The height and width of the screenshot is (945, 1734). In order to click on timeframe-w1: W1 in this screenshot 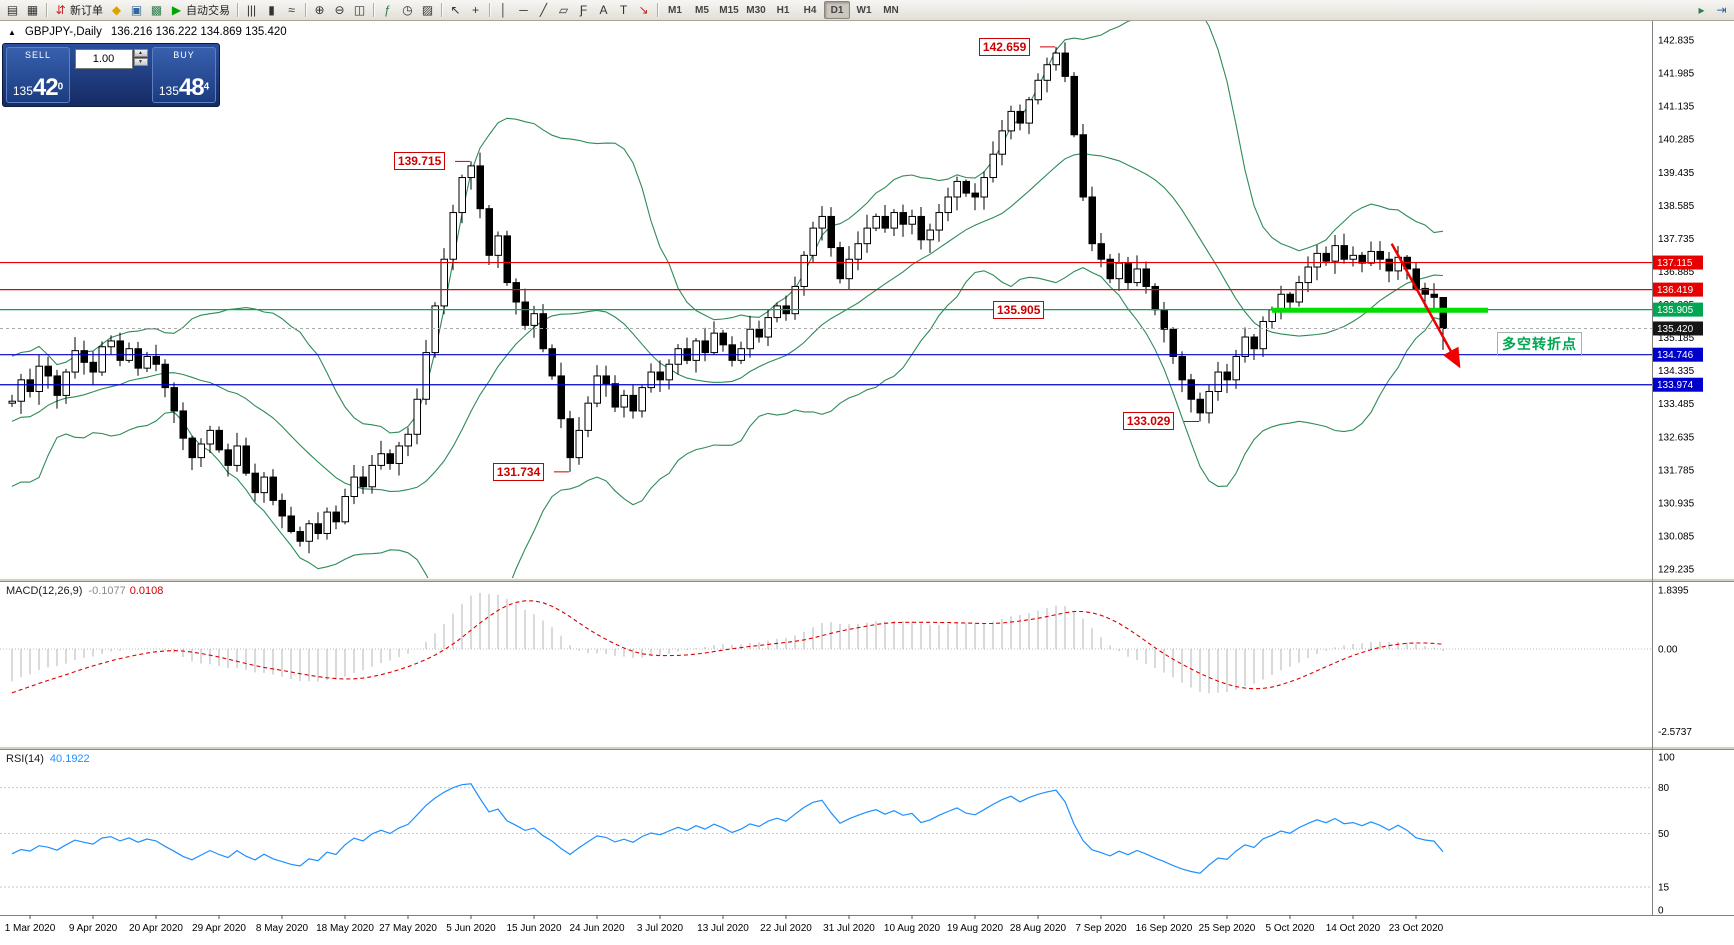, I will do `click(864, 10)`.